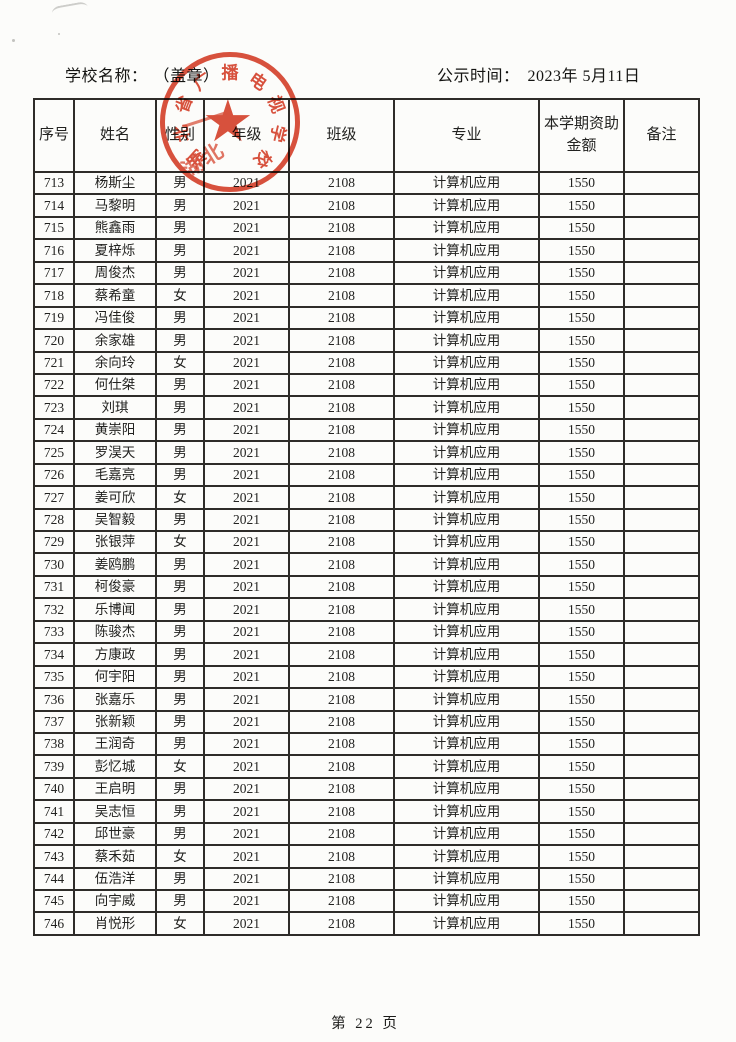 This screenshot has width=736, height=1042. I want to click on publish-time-line: 公示时间： 2023年 5月11日, so click(538, 74).